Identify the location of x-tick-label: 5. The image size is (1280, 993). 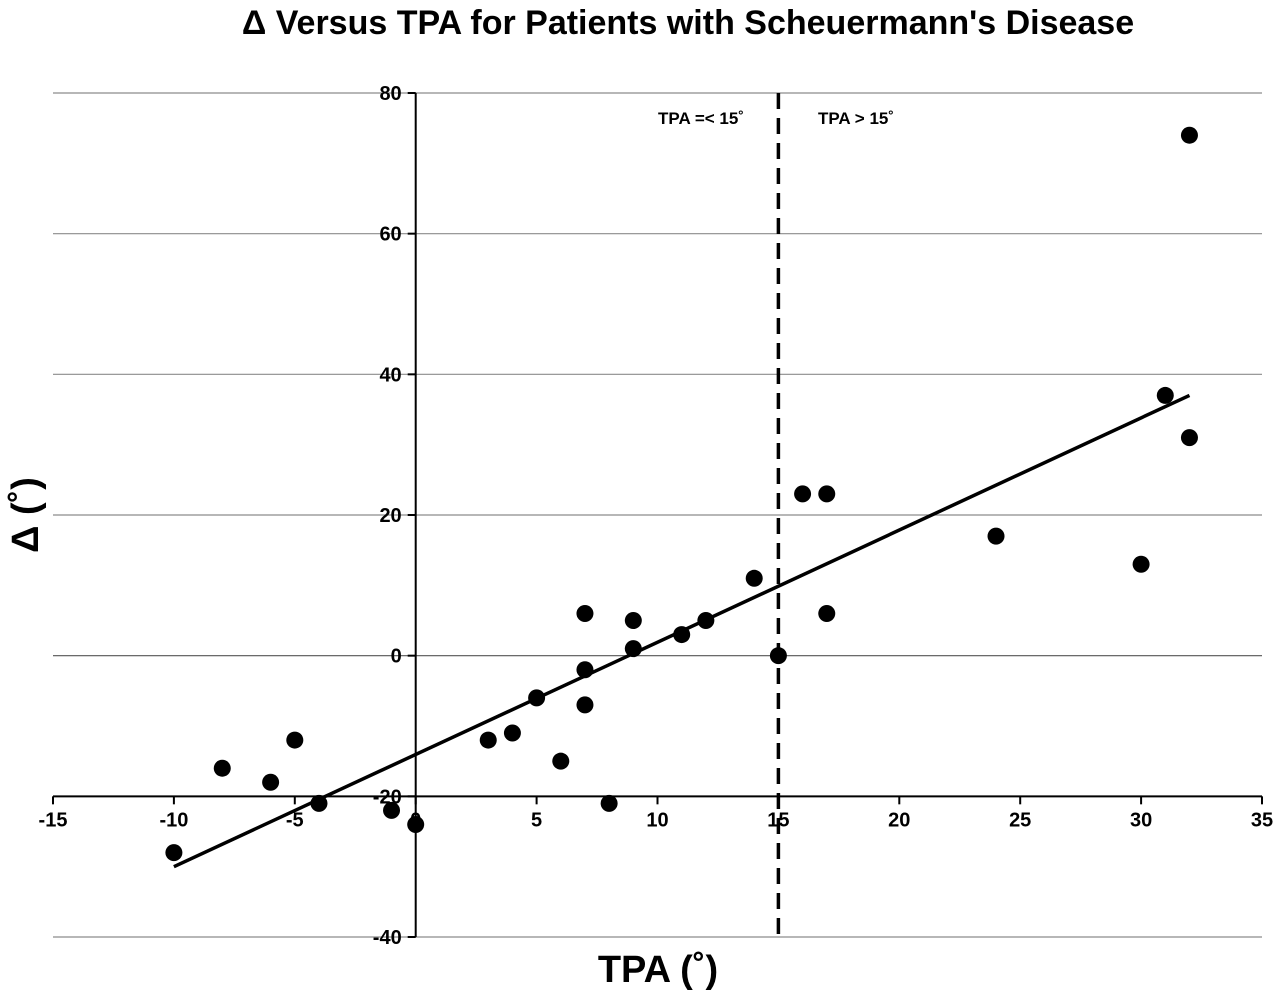
(536, 820).